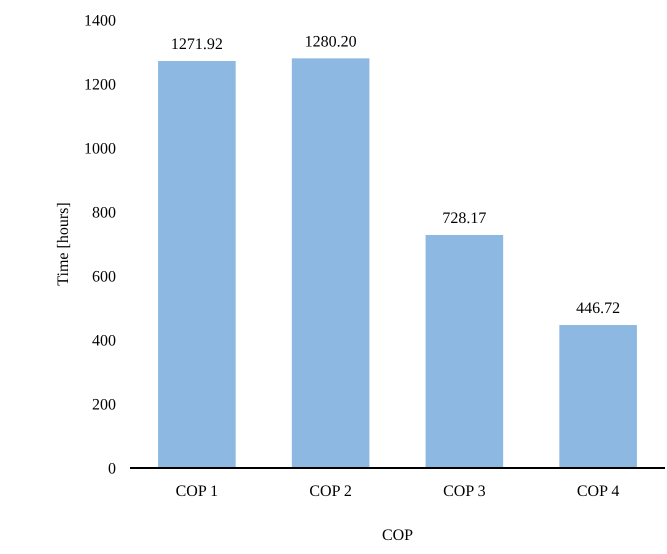 The height and width of the screenshot is (554, 667). I want to click on y-axis-title: Time [hours], so click(63, 244).